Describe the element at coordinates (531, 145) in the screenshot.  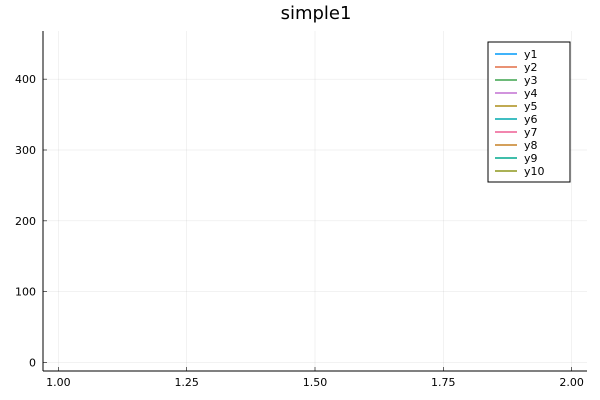
I see `legend-label-y8: y8` at that location.